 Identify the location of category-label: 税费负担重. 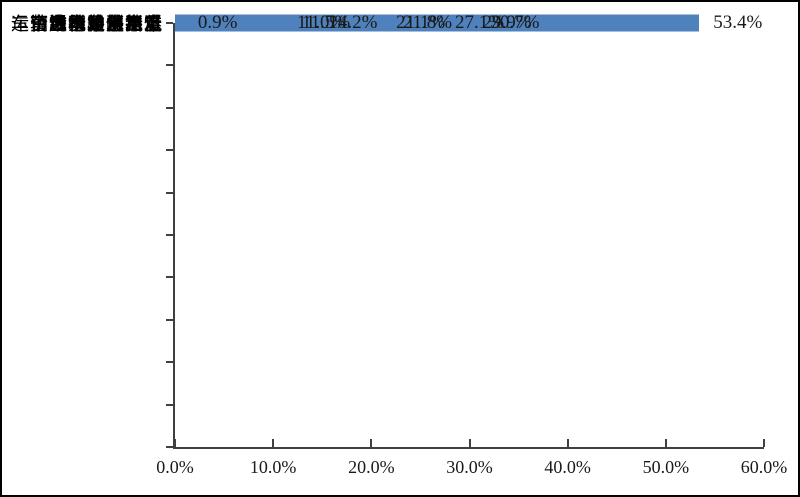
(115, 24).